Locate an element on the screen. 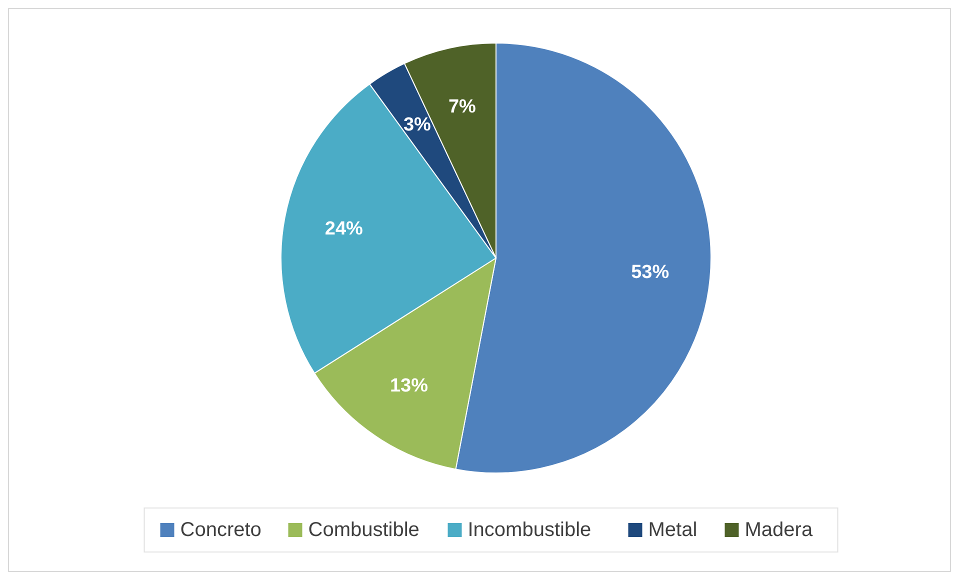  legend-label: Madera is located at coordinates (779, 530).